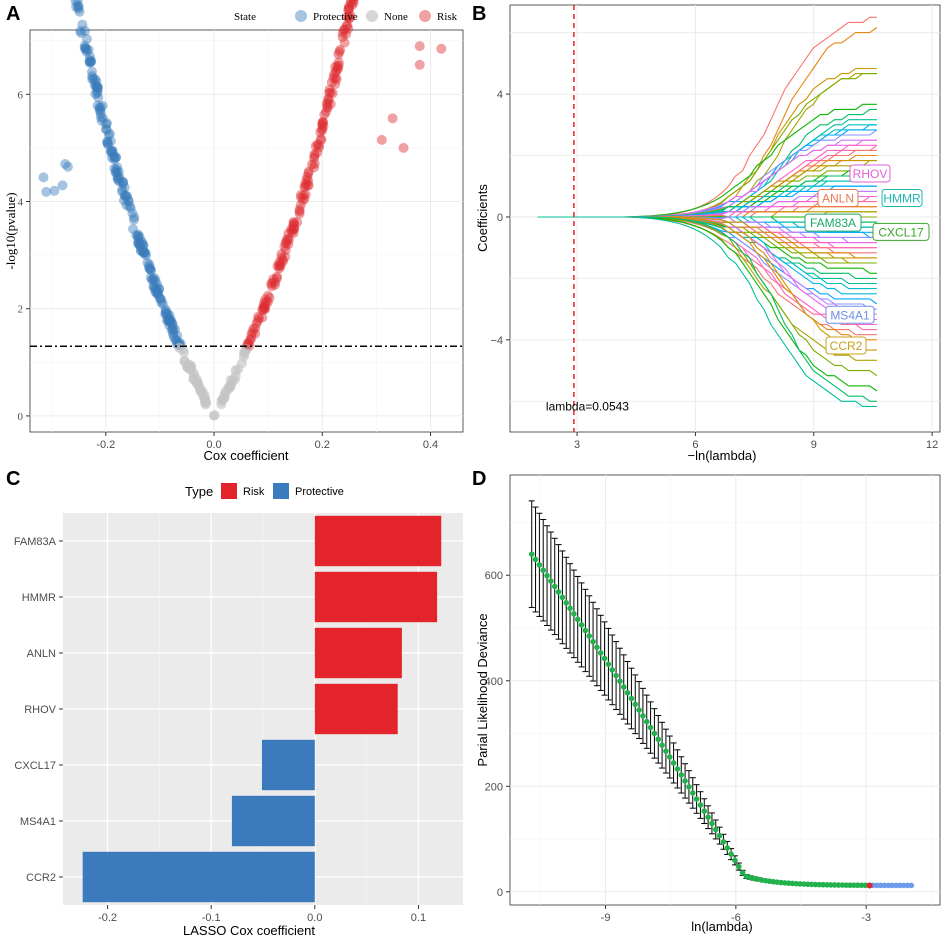  What do you see at coordinates (21, 203) in the screenshot?
I see `y-tick-label: 4` at bounding box center [21, 203].